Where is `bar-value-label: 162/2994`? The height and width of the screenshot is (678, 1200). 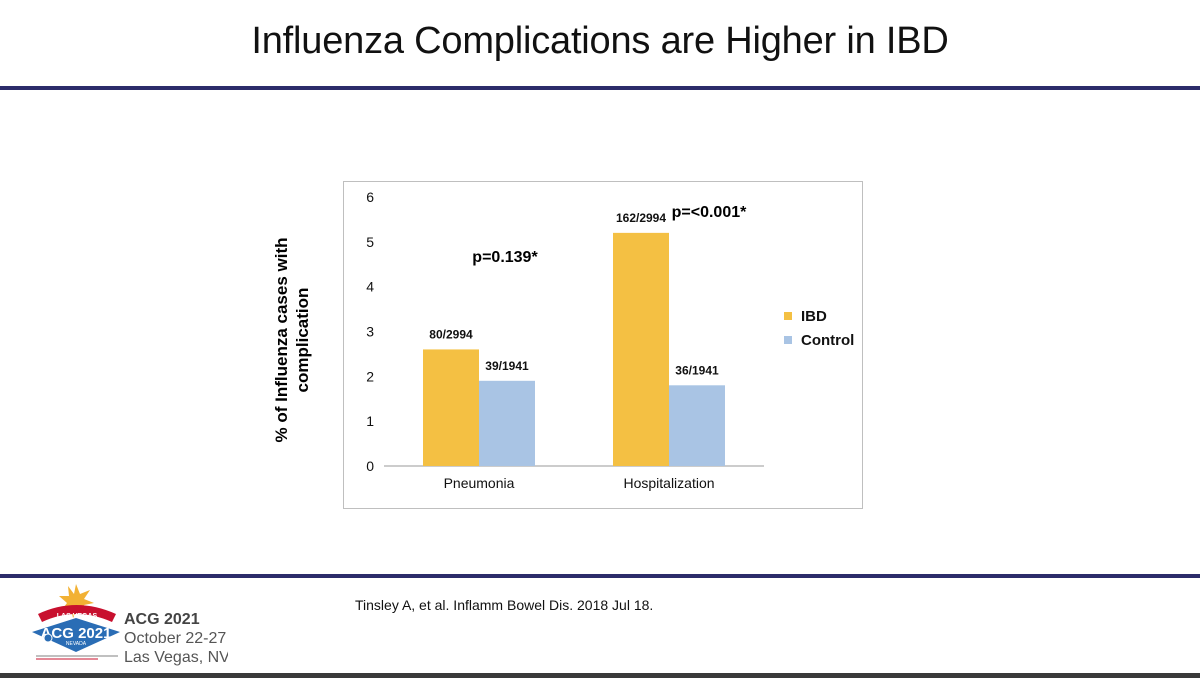 bar-value-label: 162/2994 is located at coordinates (641, 218).